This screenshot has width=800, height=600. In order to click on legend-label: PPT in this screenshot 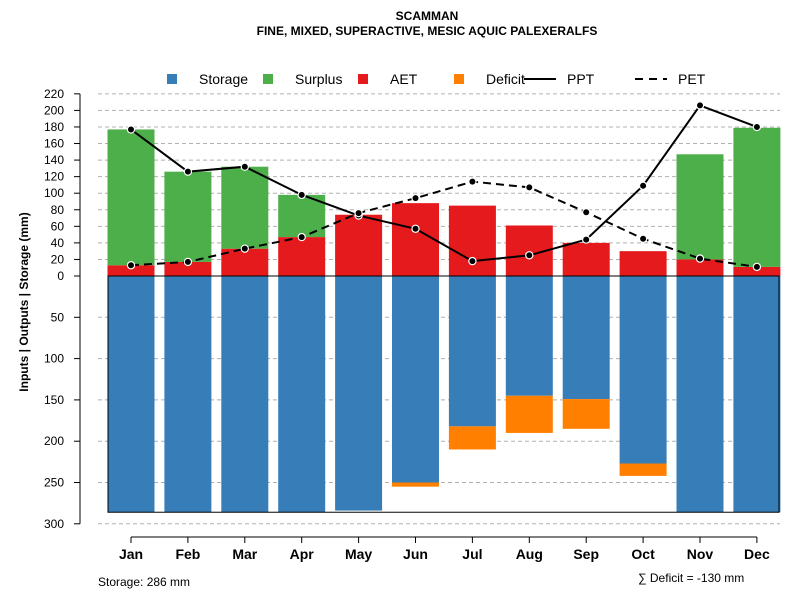, I will do `click(581, 79)`.